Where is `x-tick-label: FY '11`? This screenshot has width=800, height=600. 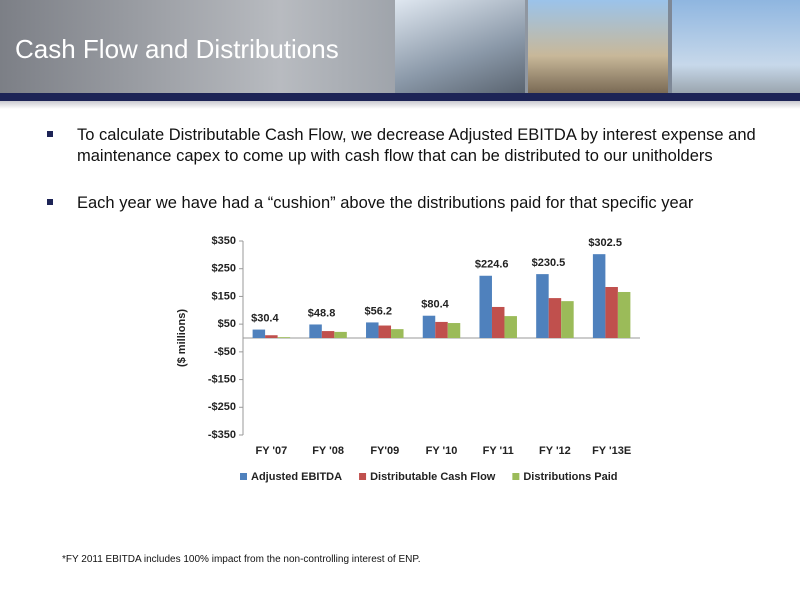 x-tick-label: FY '11 is located at coordinates (498, 451).